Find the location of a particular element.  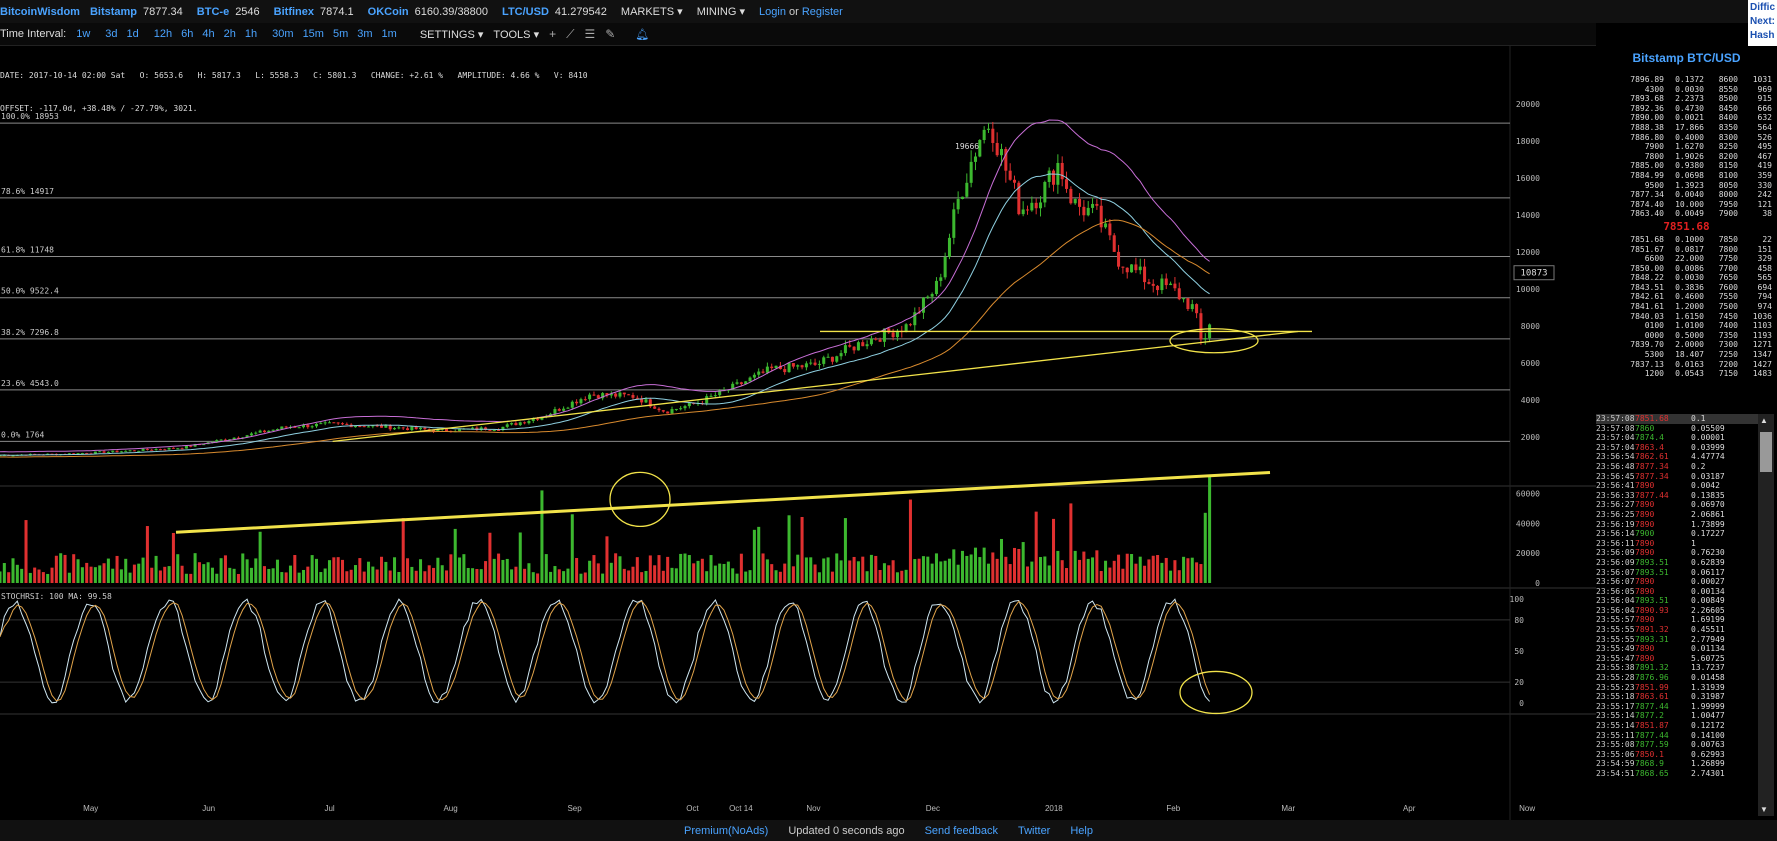

help-link: Help is located at coordinates (1081, 830).